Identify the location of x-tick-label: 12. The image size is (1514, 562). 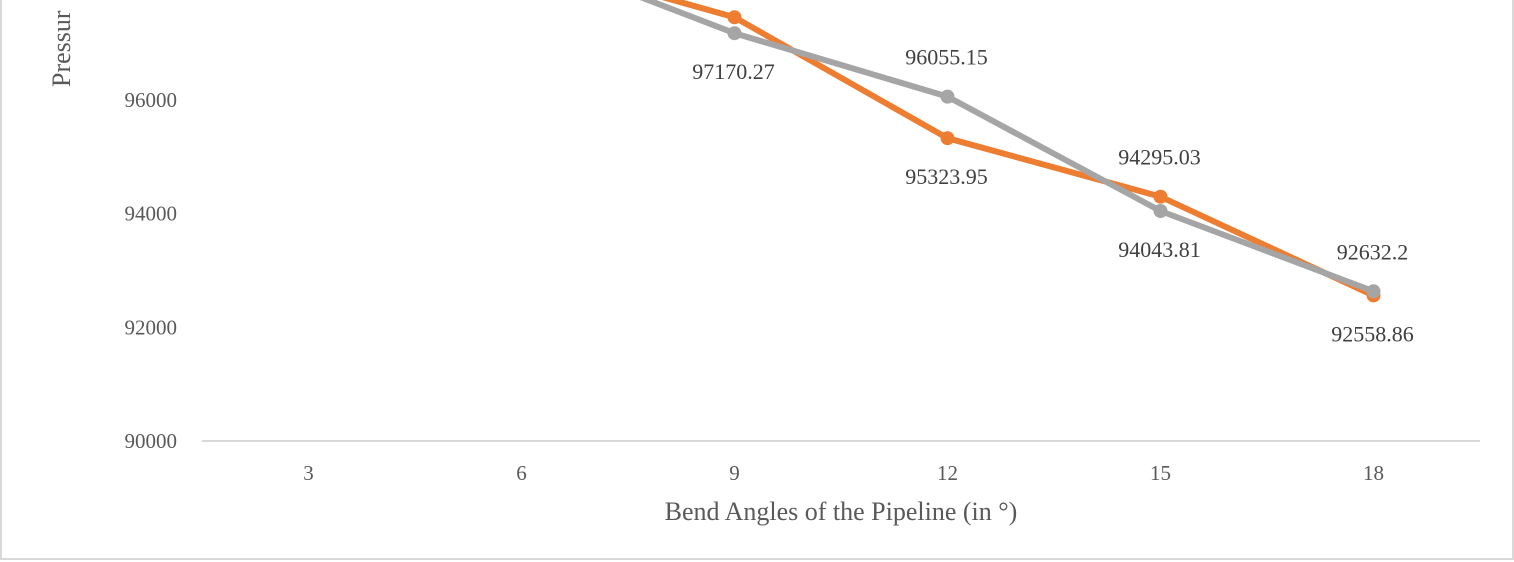
(947, 473).